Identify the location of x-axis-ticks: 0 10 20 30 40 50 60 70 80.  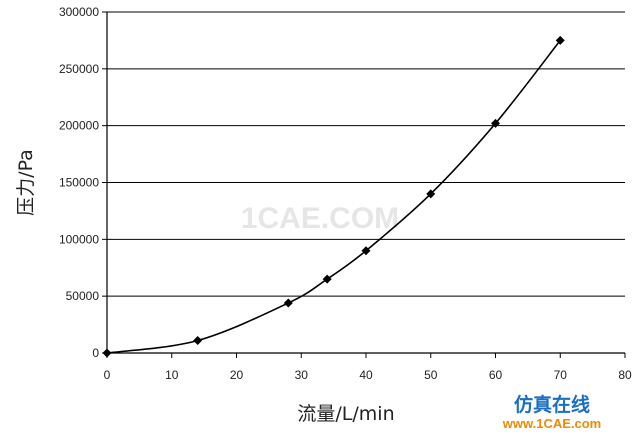
(368, 367).